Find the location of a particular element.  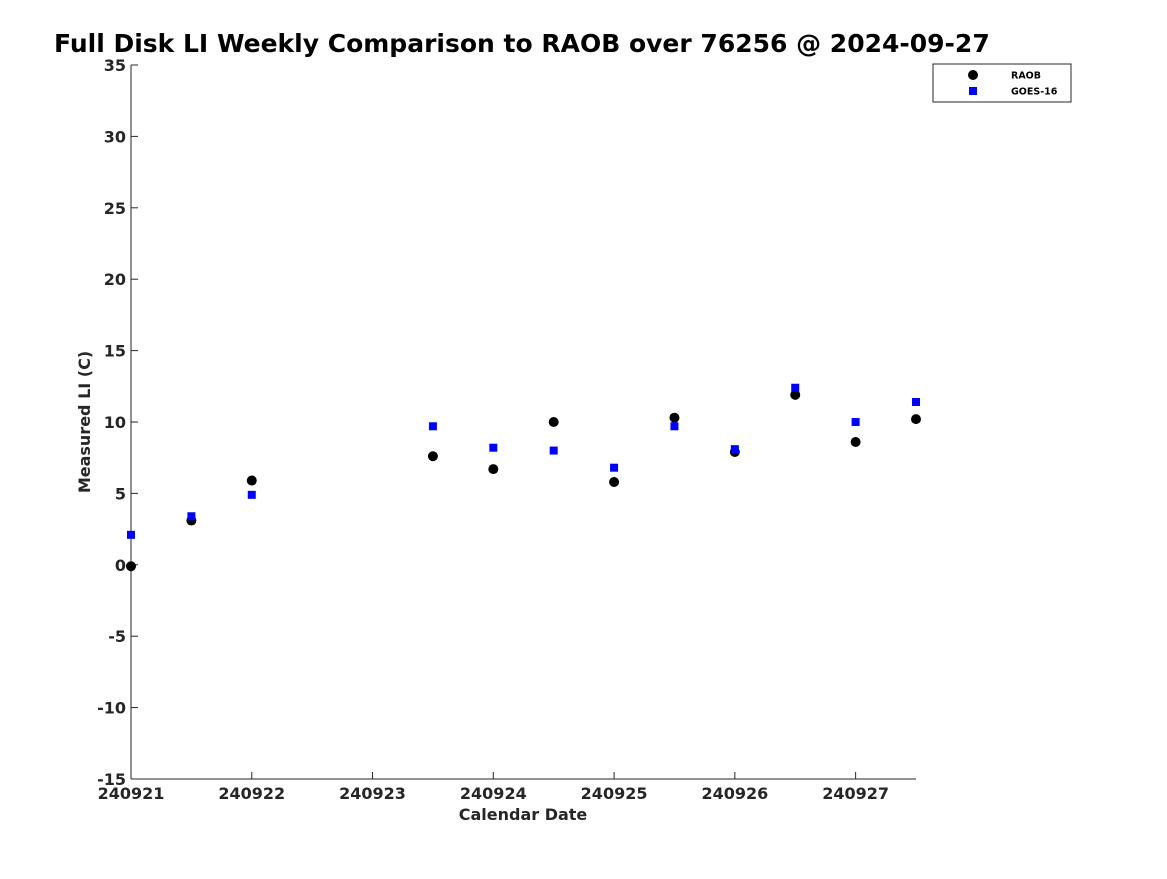

legend-label: GOES-16 is located at coordinates (1034, 92).